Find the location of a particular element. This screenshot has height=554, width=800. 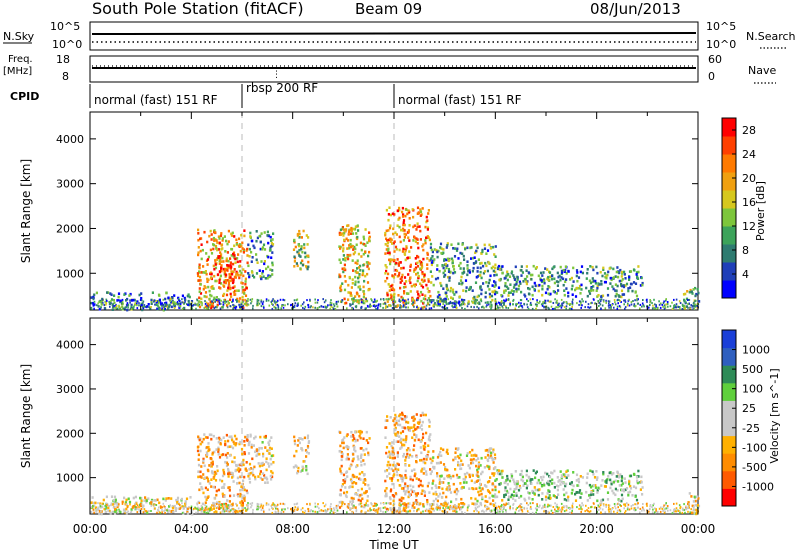

y-tick-label: 1000 is located at coordinates (70, 273).